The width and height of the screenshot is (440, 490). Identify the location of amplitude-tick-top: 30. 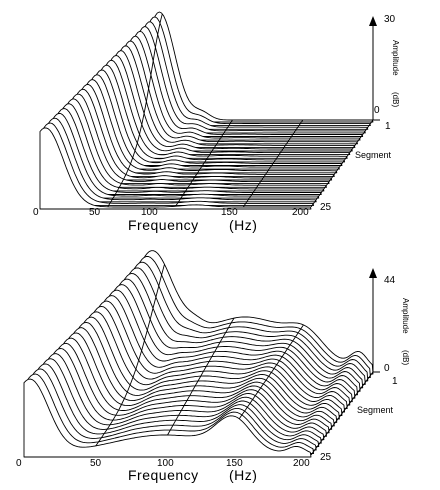
(390, 19).